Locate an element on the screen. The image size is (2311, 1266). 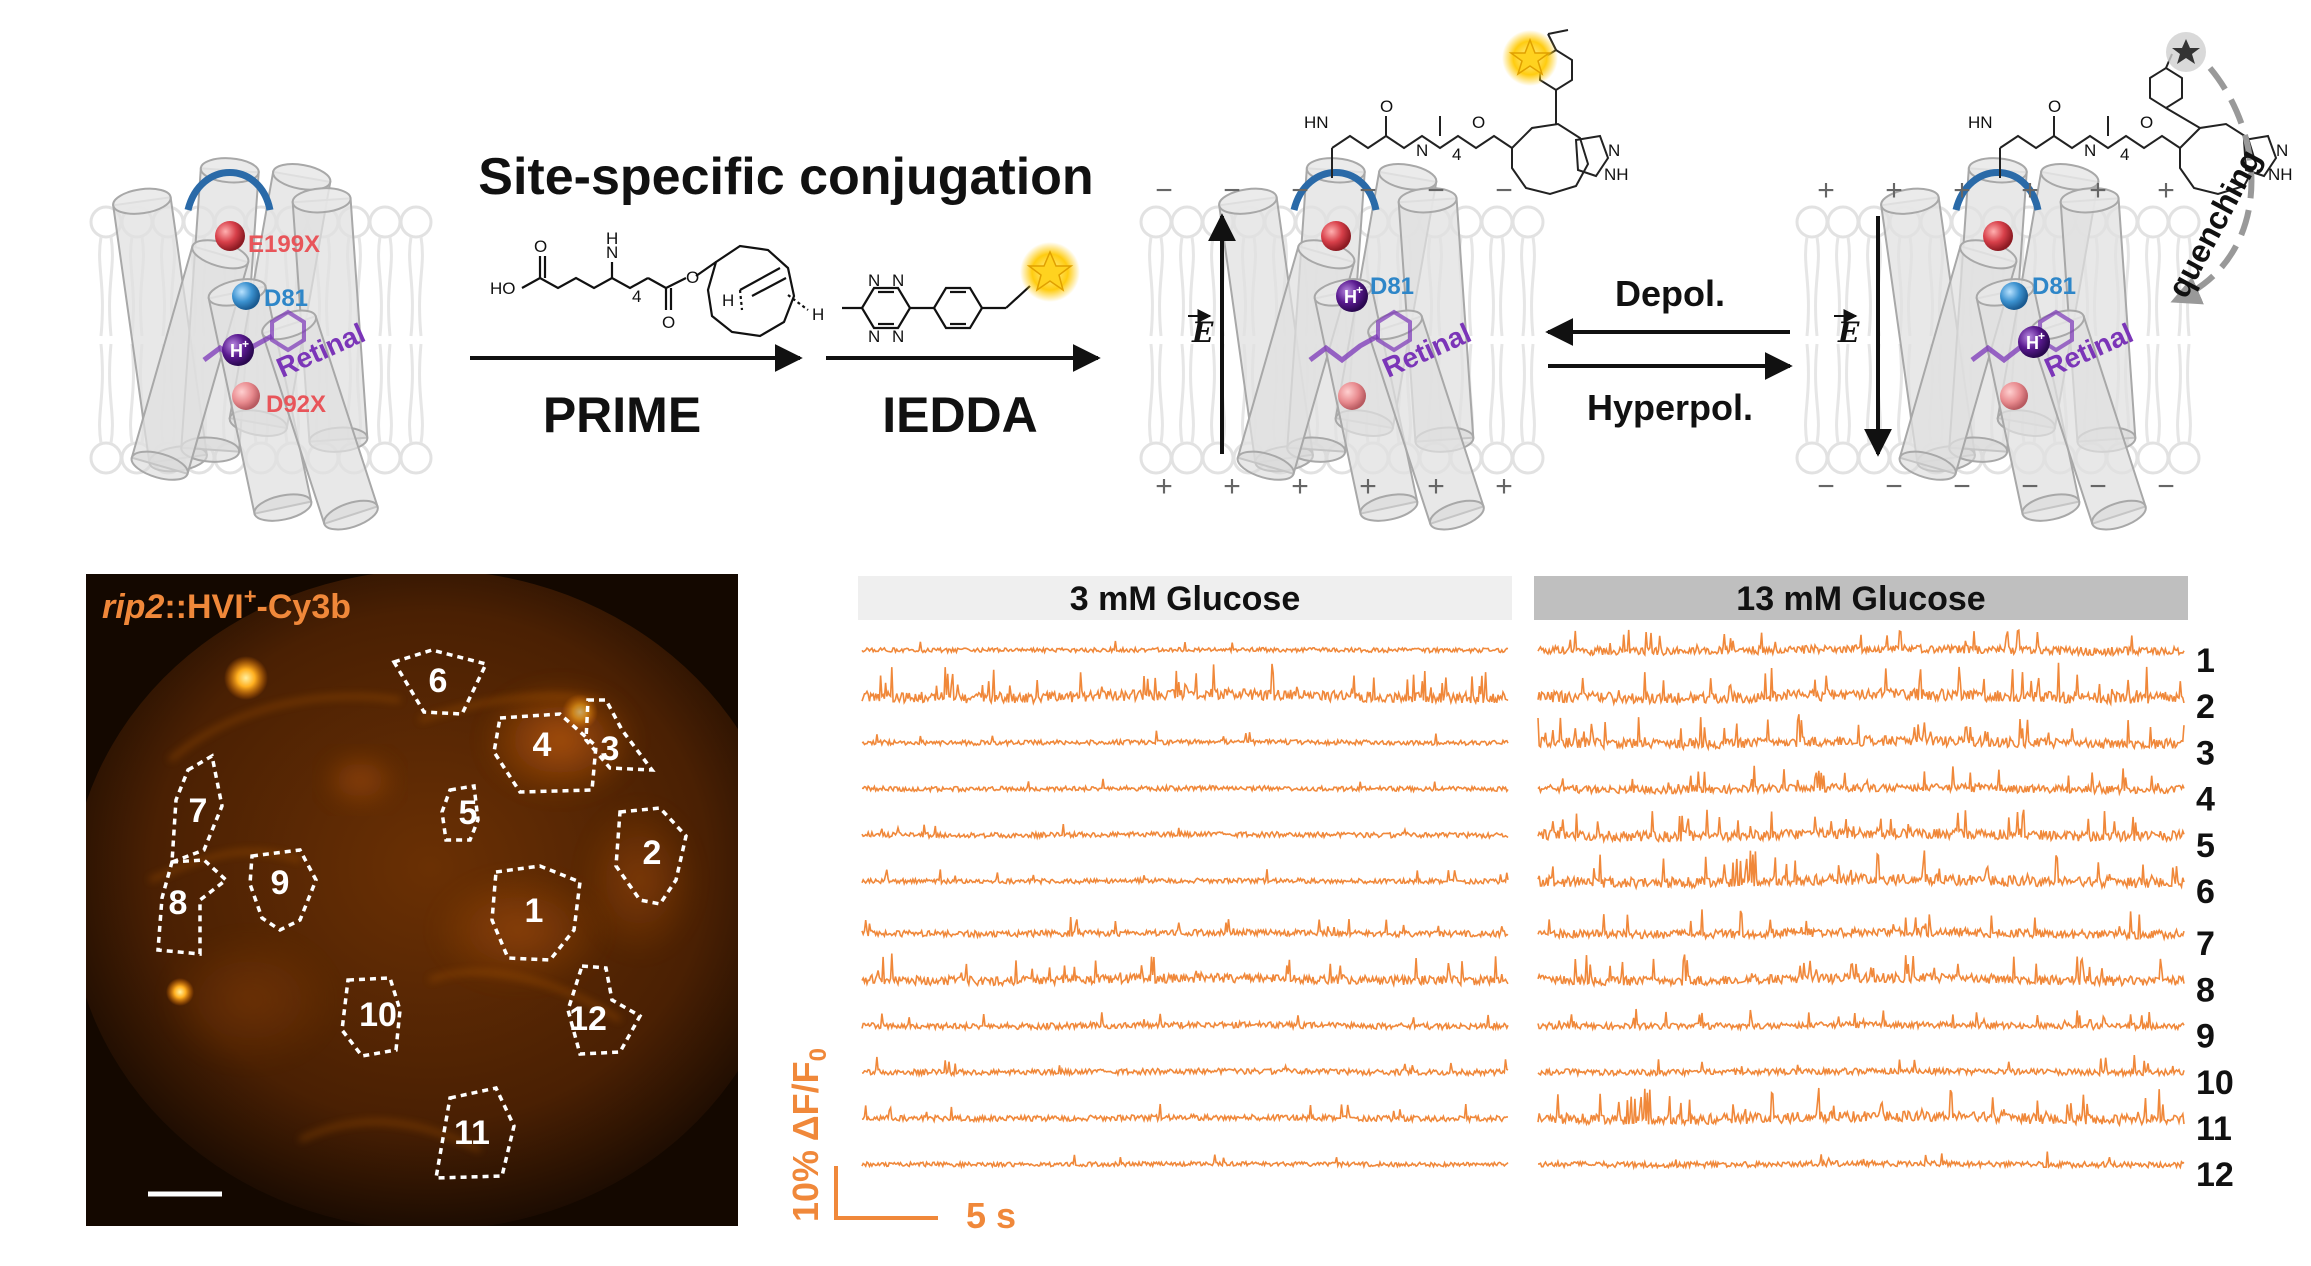
roi-label-11: 11 is located at coordinates (472, 1133).